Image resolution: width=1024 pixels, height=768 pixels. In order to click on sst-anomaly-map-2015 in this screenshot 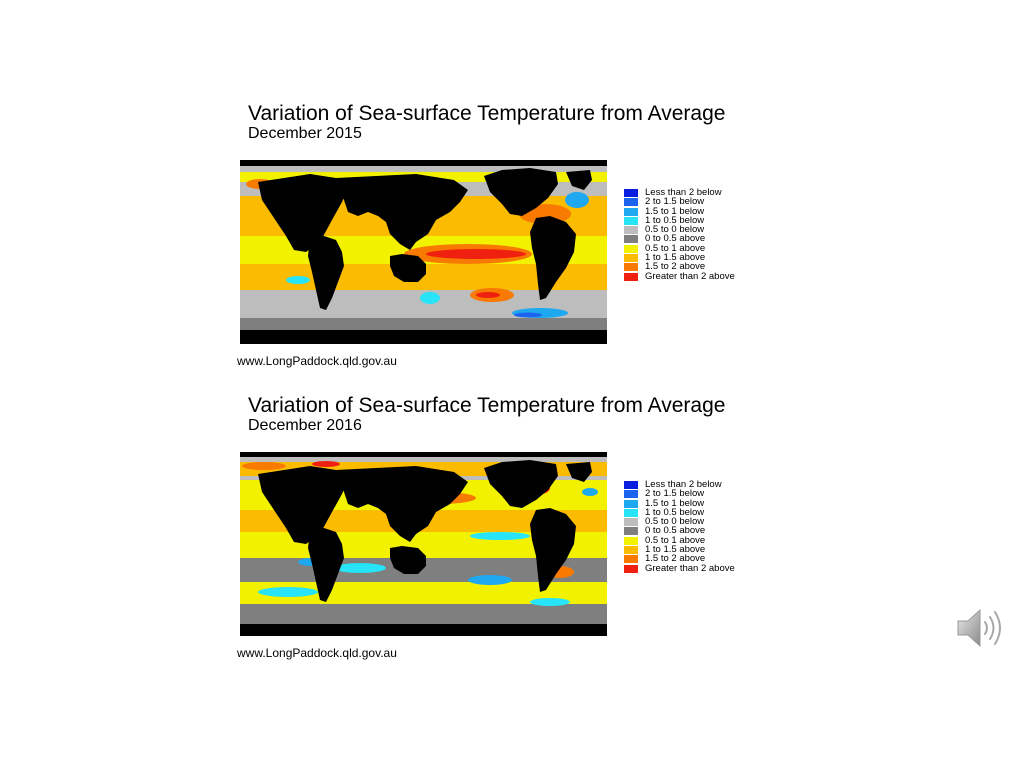, I will do `click(423, 252)`.